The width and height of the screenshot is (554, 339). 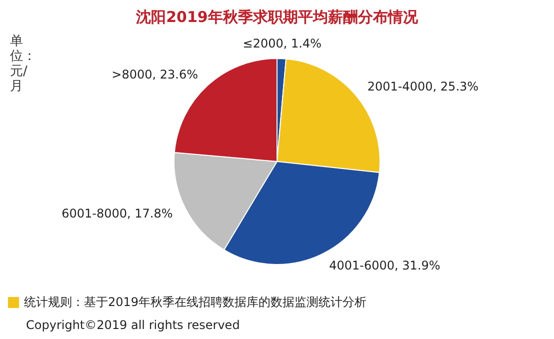 I want to click on slice-label: ≤2000, 1.4%, so click(x=282, y=43).